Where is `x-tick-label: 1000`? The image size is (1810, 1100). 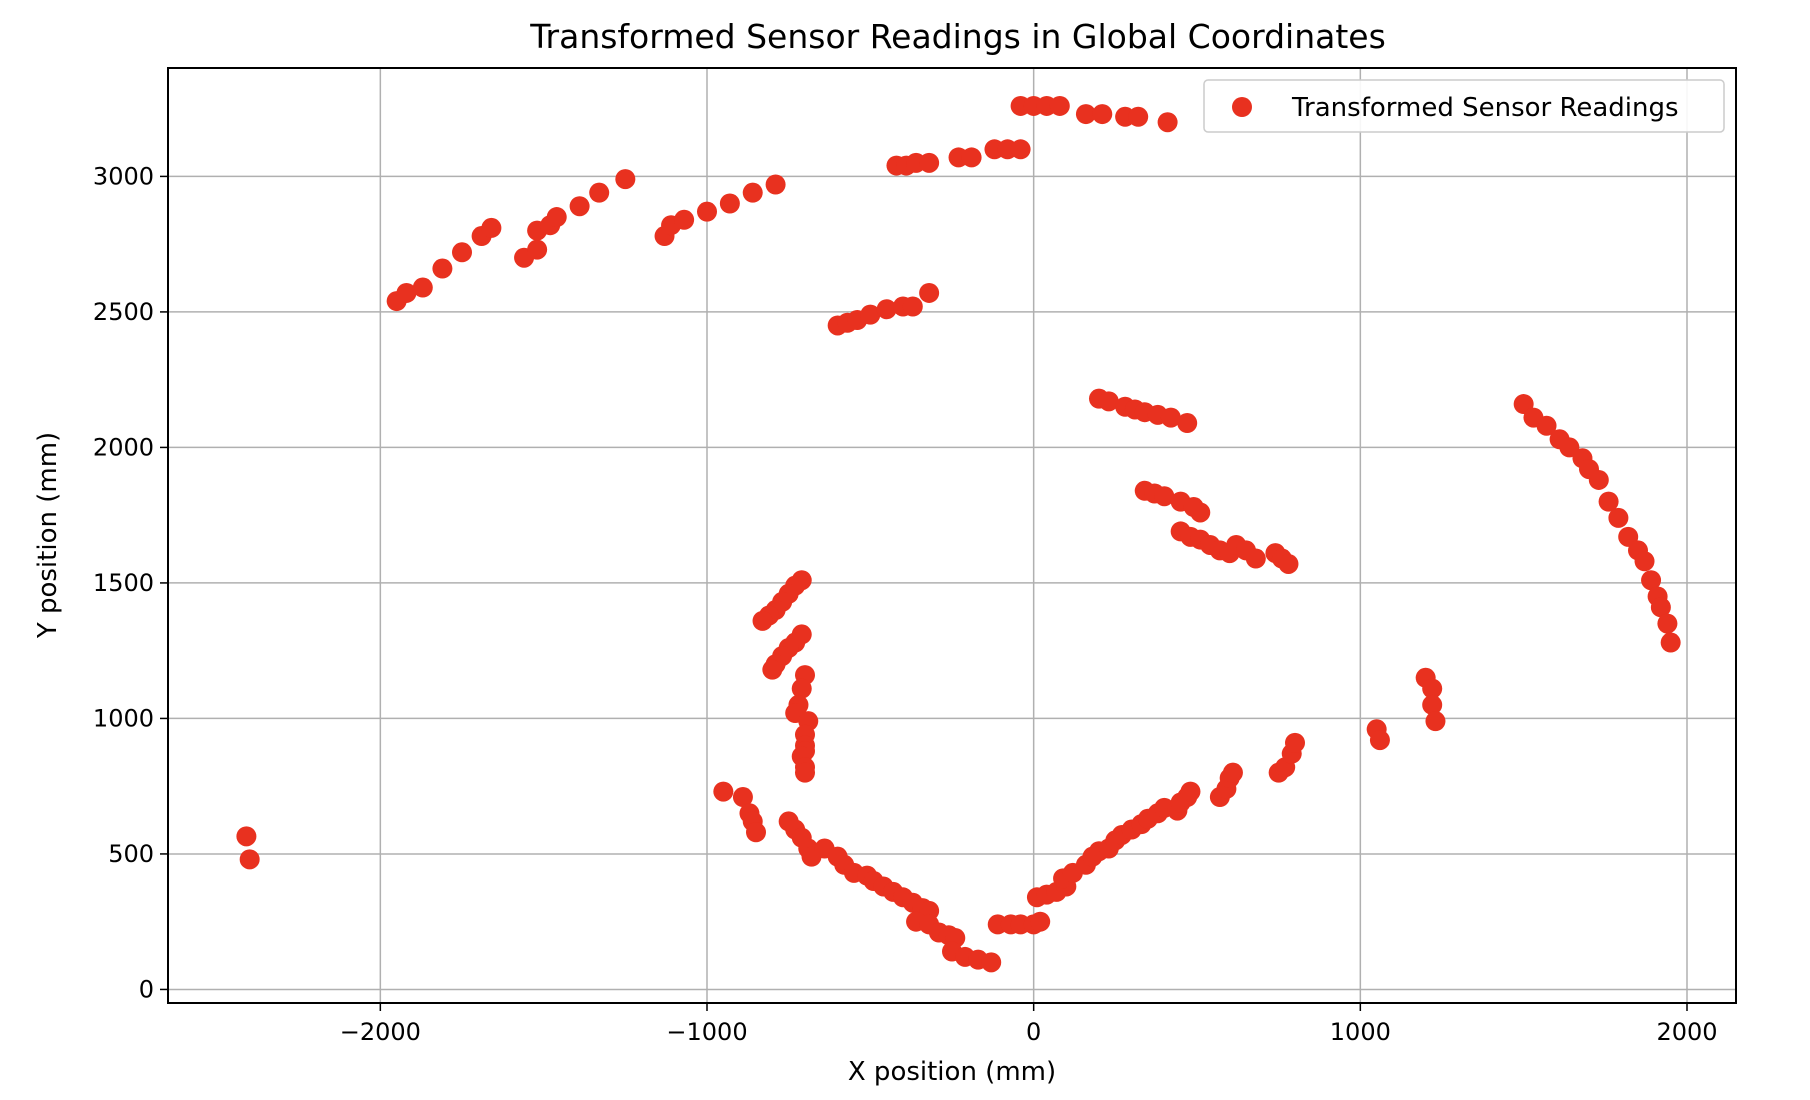 x-tick-label: 1000 is located at coordinates (1360, 1032).